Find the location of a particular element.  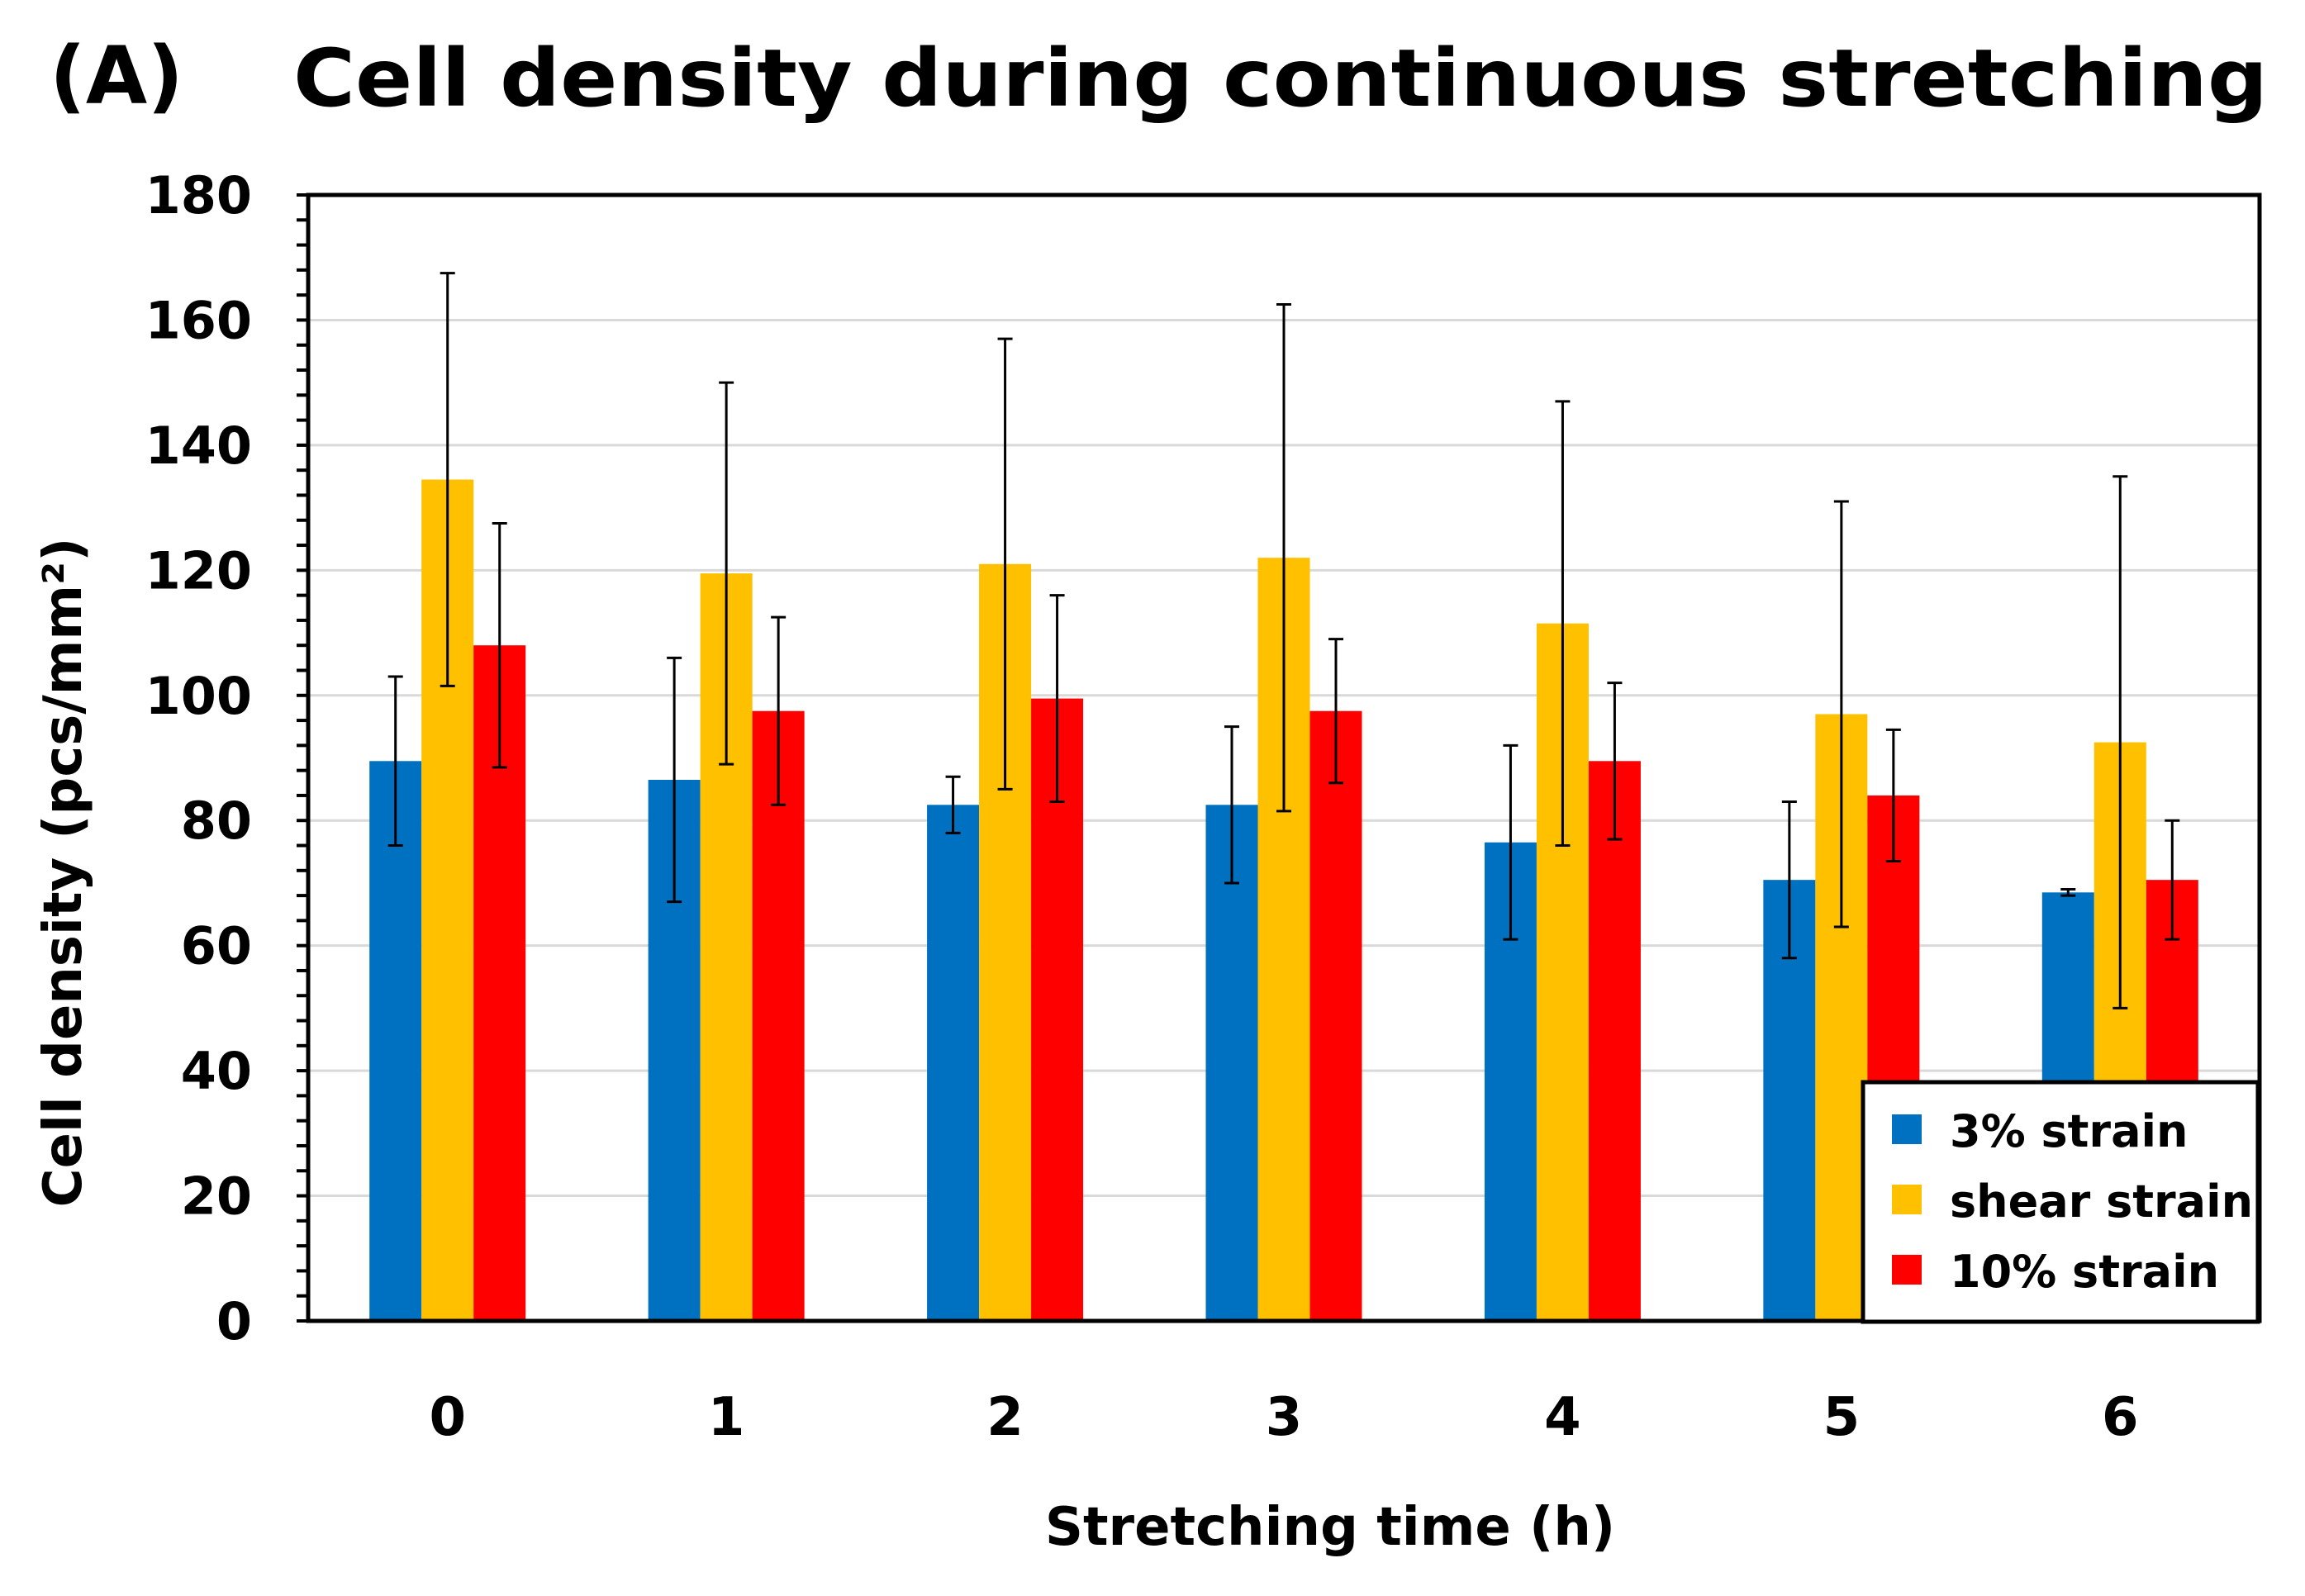

x-tick-label: 3 is located at coordinates (1284, 1417).